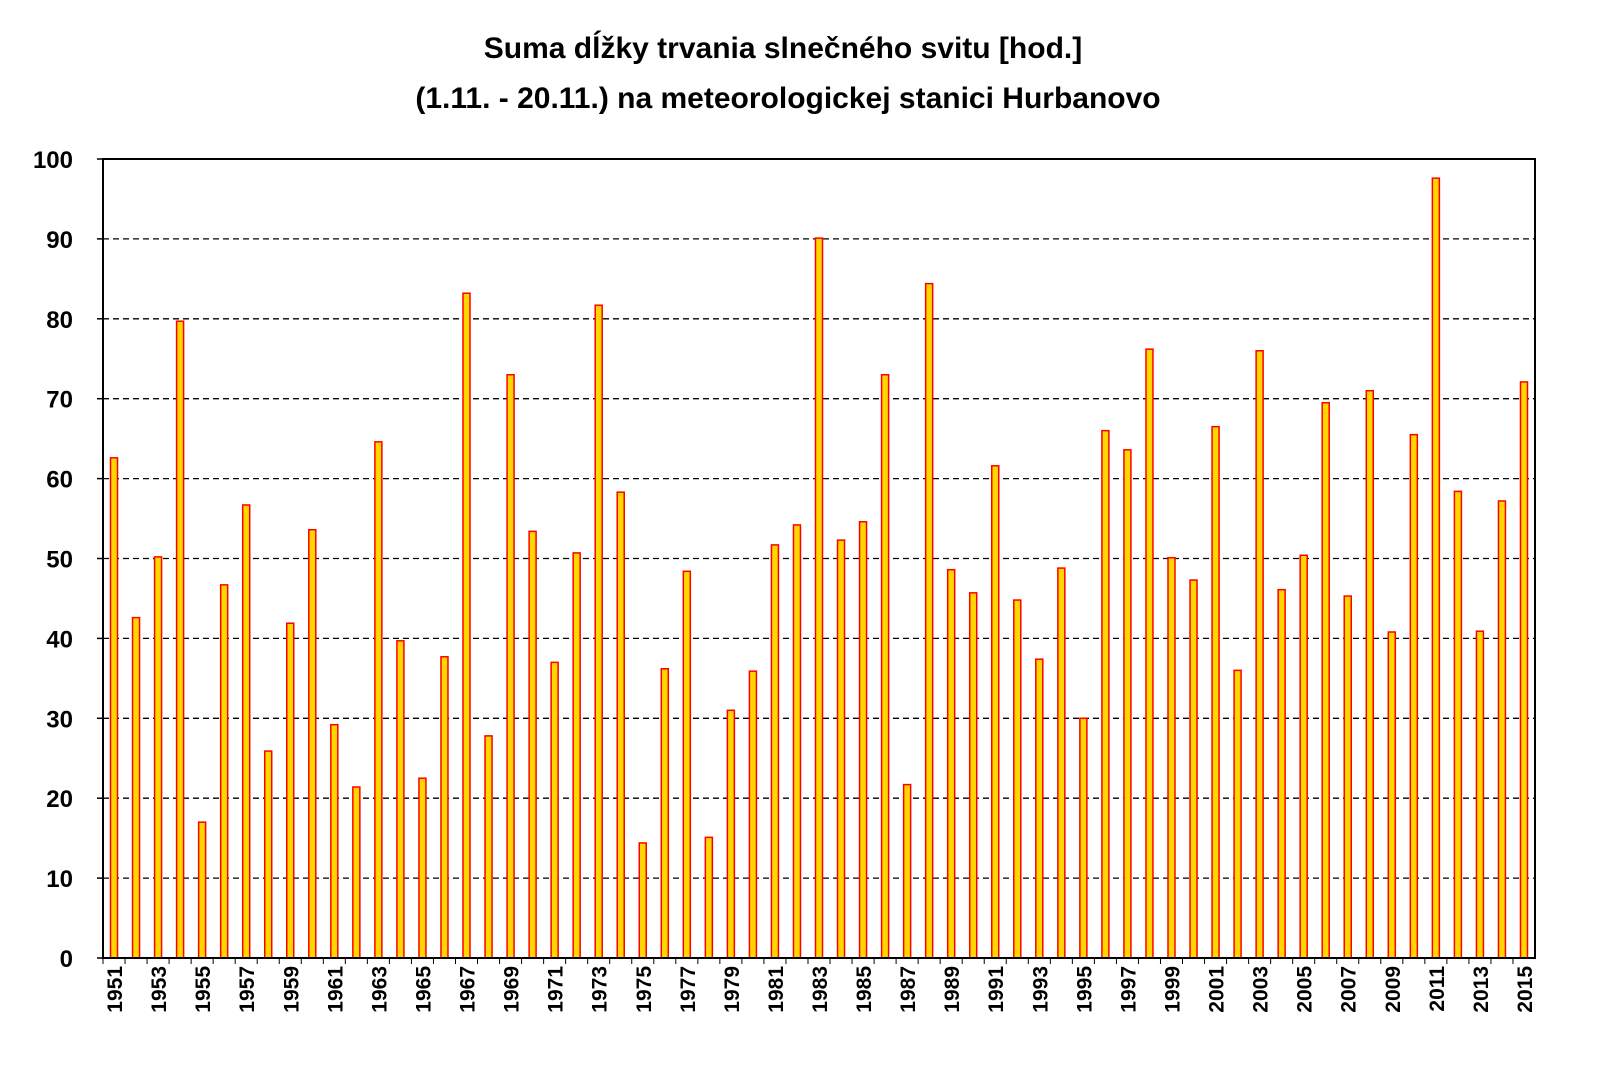 Image resolution: width=1600 pixels, height=1084 pixels. What do you see at coordinates (68, 560) in the screenshot?
I see `y-axis: 0 10 20 30 40 50 60 70 80 90 100` at bounding box center [68, 560].